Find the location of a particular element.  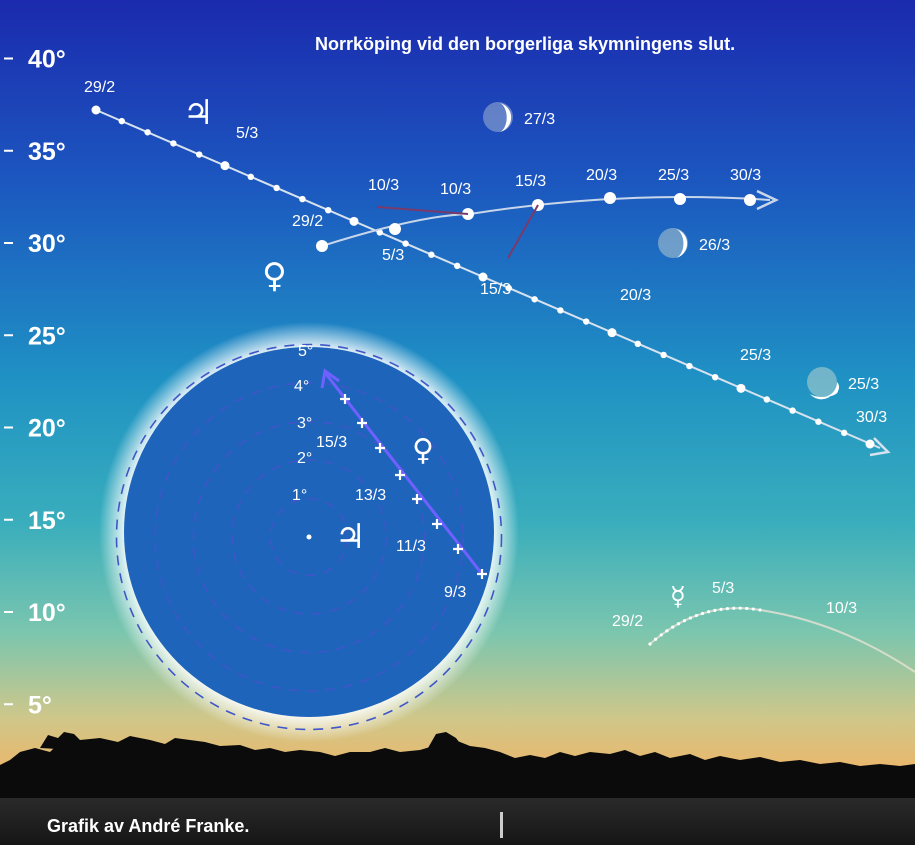

moon-disk-icon is located at coordinates (673, 243).